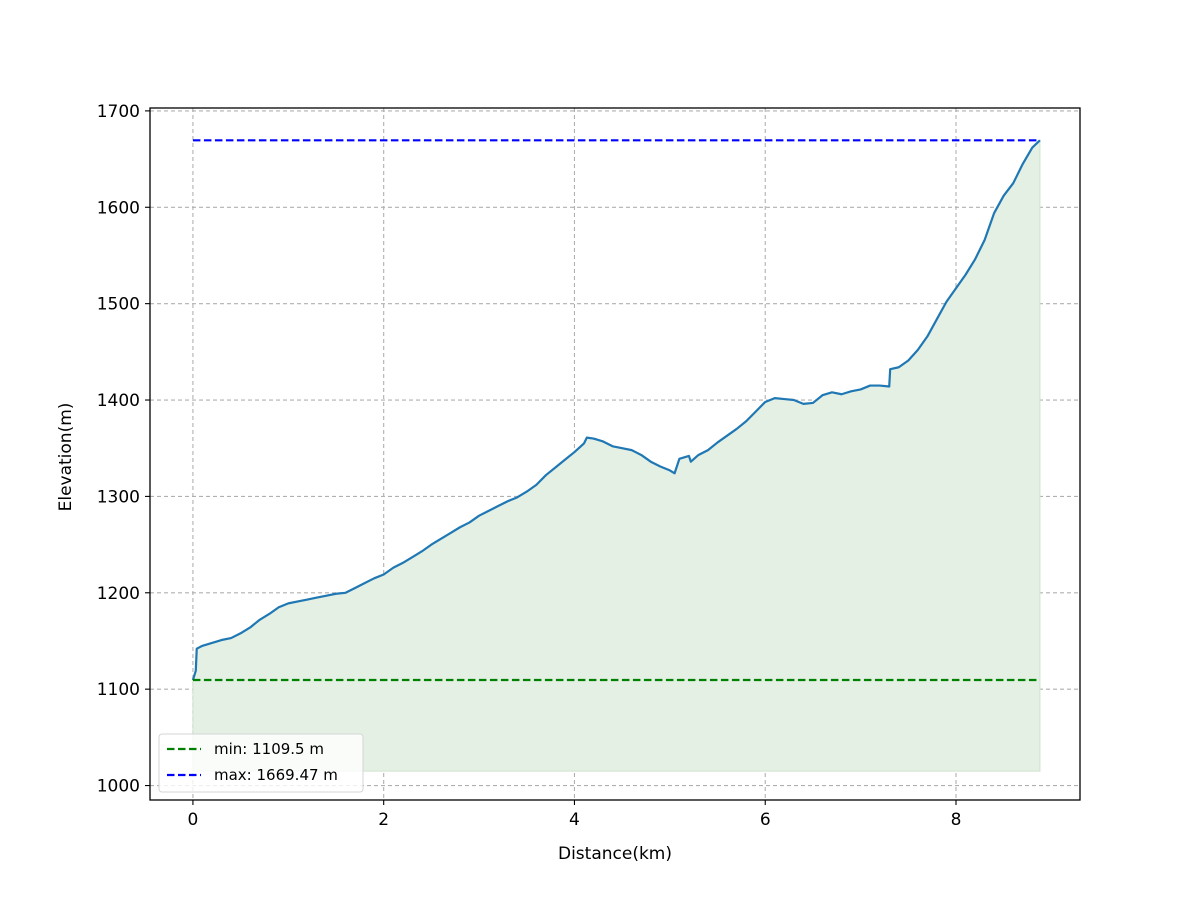  I want to click on x-axis-label: Distance(km), so click(615, 854).